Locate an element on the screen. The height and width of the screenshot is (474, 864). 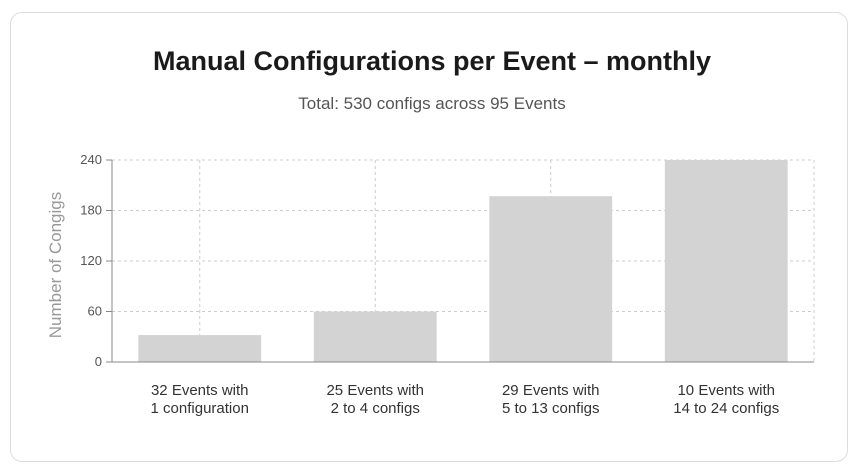
y-tick-label: 60 is located at coordinates (95, 311).